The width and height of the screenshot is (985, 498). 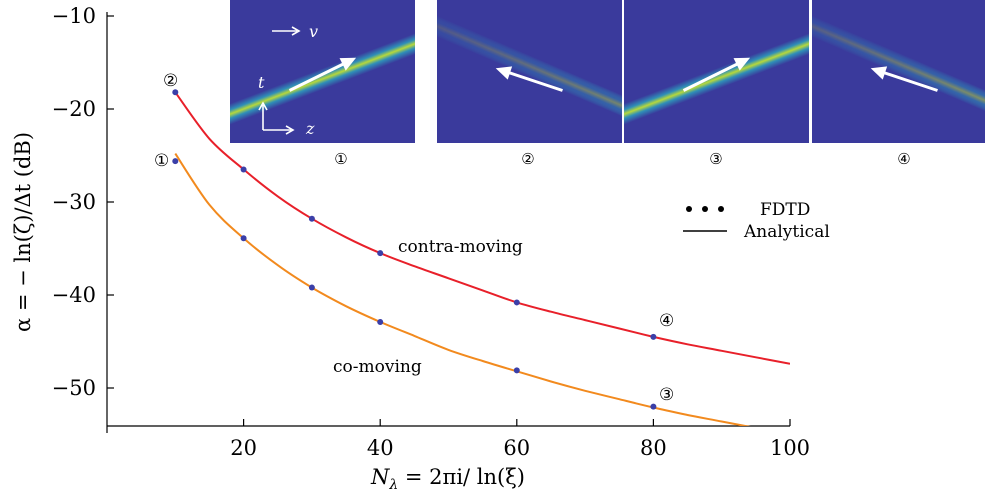 What do you see at coordinates (786, 232) in the screenshot?
I see `legend-analytical-label: Analytical` at bounding box center [786, 232].